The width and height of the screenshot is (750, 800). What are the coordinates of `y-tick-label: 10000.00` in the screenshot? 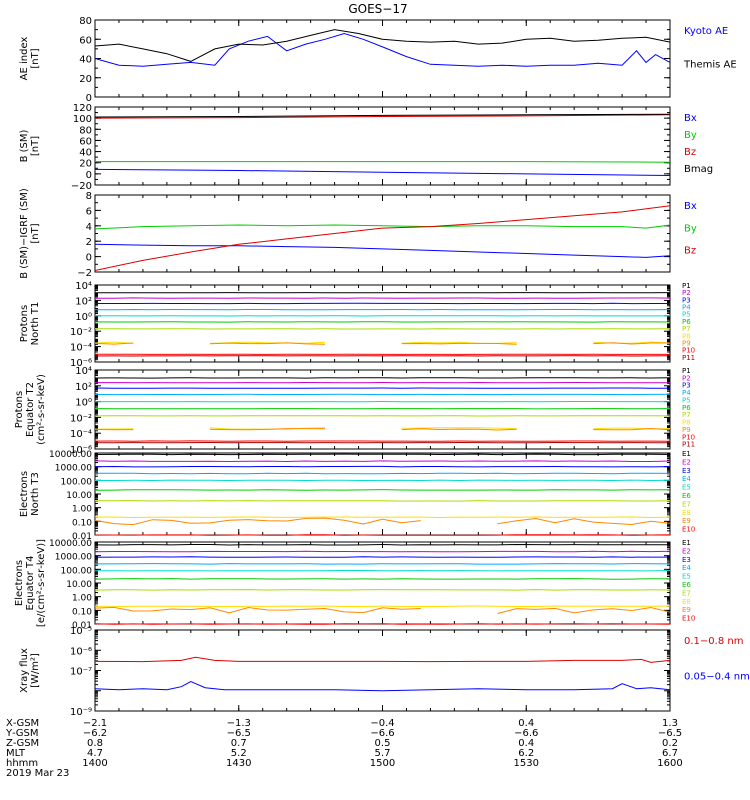 It's located at (70, 455).